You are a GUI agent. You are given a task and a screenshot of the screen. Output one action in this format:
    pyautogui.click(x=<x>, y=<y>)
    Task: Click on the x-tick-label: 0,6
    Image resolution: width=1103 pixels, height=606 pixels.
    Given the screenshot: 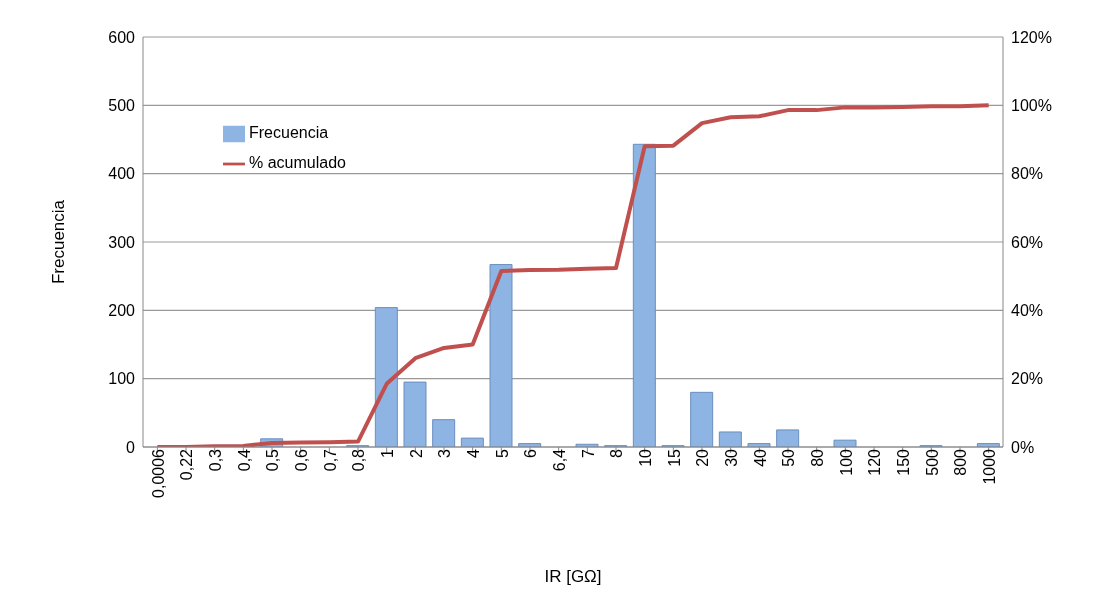 What is the action you would take?
    pyautogui.click(x=302, y=460)
    